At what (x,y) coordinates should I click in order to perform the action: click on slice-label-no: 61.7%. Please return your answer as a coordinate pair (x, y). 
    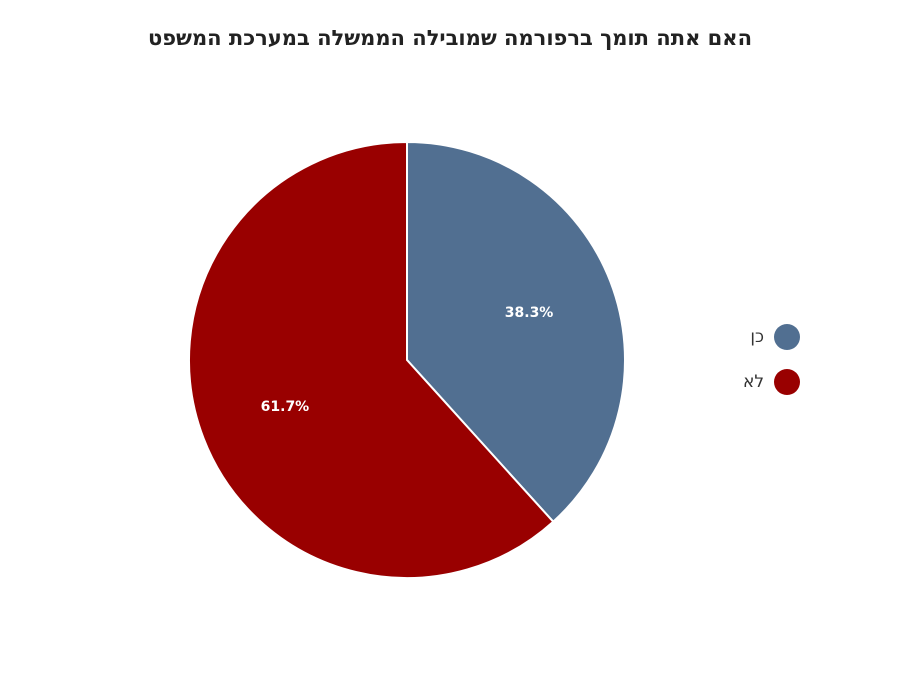
    Looking at the image, I should click on (285, 407).